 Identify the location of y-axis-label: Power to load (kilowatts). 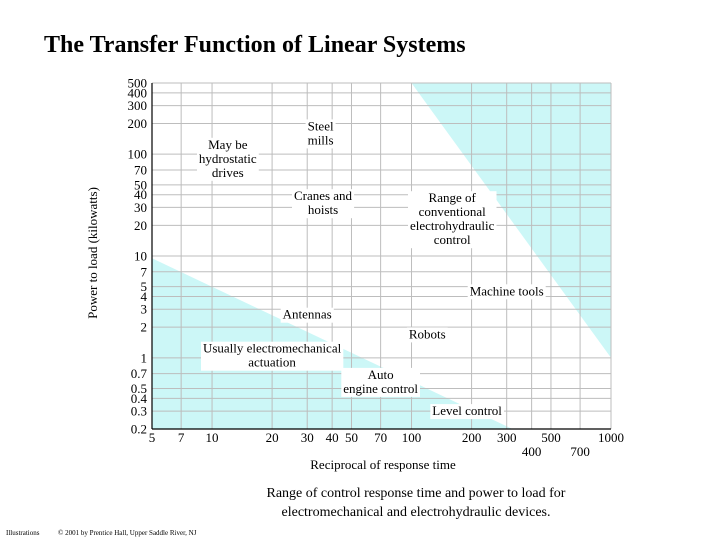
(92, 253).